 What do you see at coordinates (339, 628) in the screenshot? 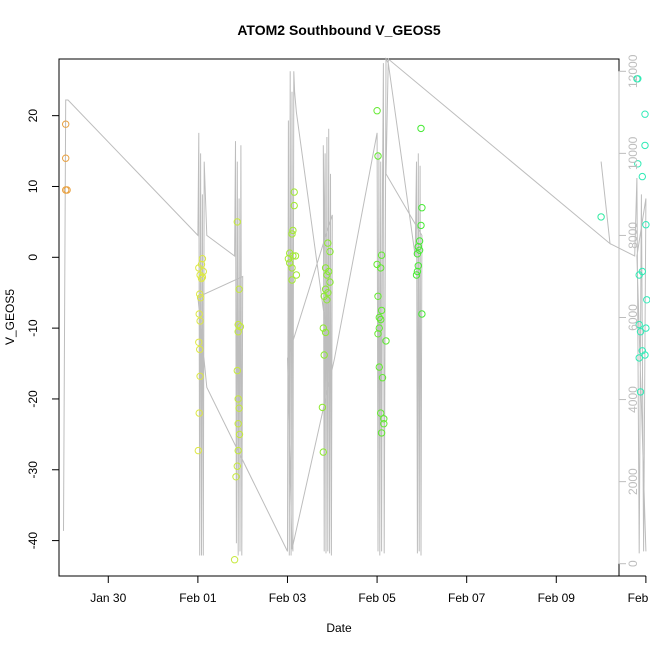
I see `x-axis-label: Date` at bounding box center [339, 628].